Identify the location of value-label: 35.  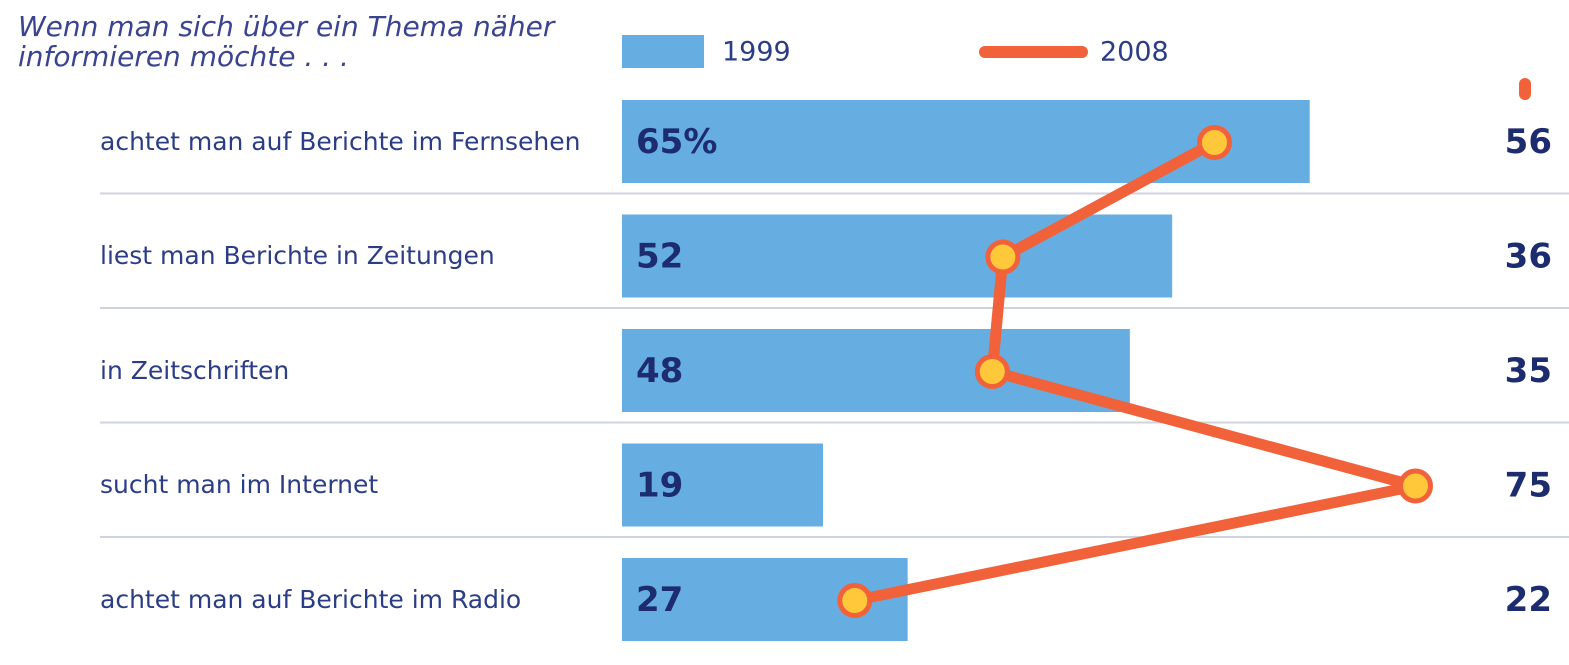
(1528, 371).